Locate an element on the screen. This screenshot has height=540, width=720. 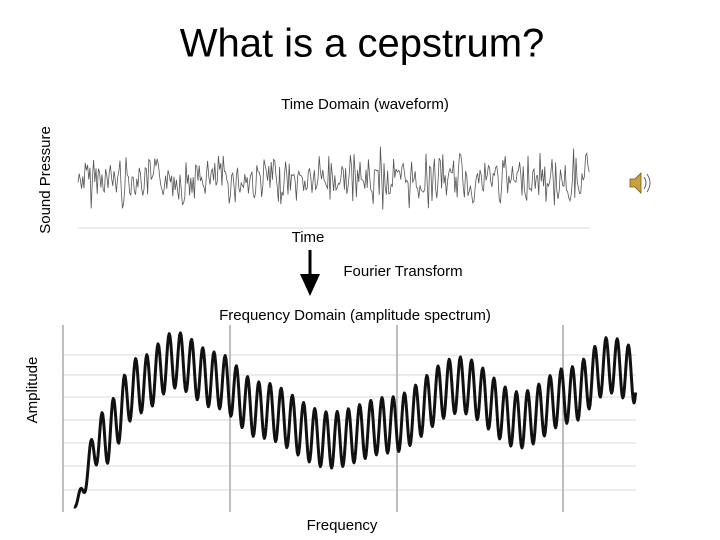
speaker-icon is located at coordinates (640, 183).